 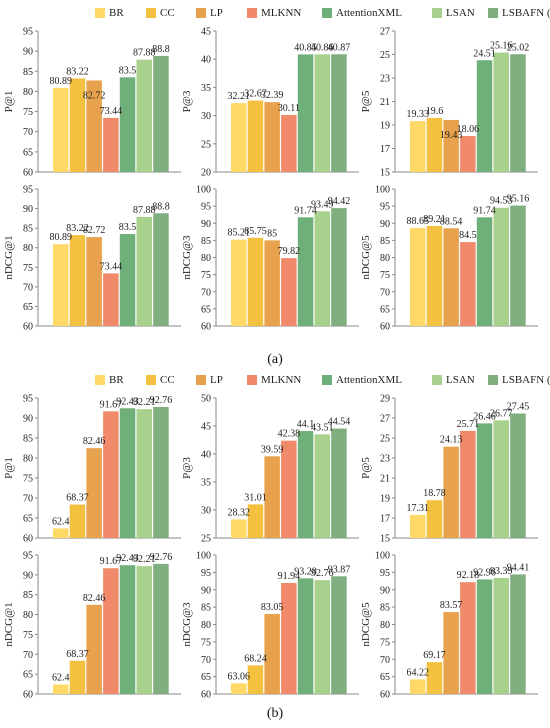 I want to click on legend-label: BR, so click(x=116, y=13).